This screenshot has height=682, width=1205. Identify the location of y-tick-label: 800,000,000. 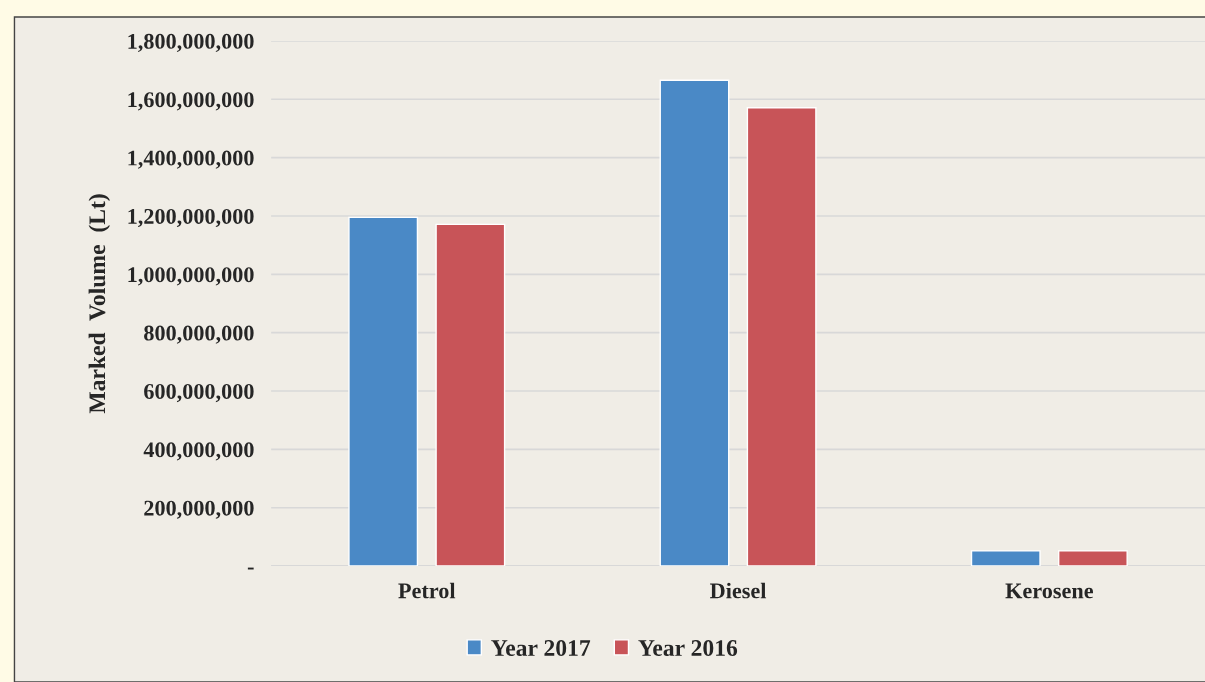
(199, 334).